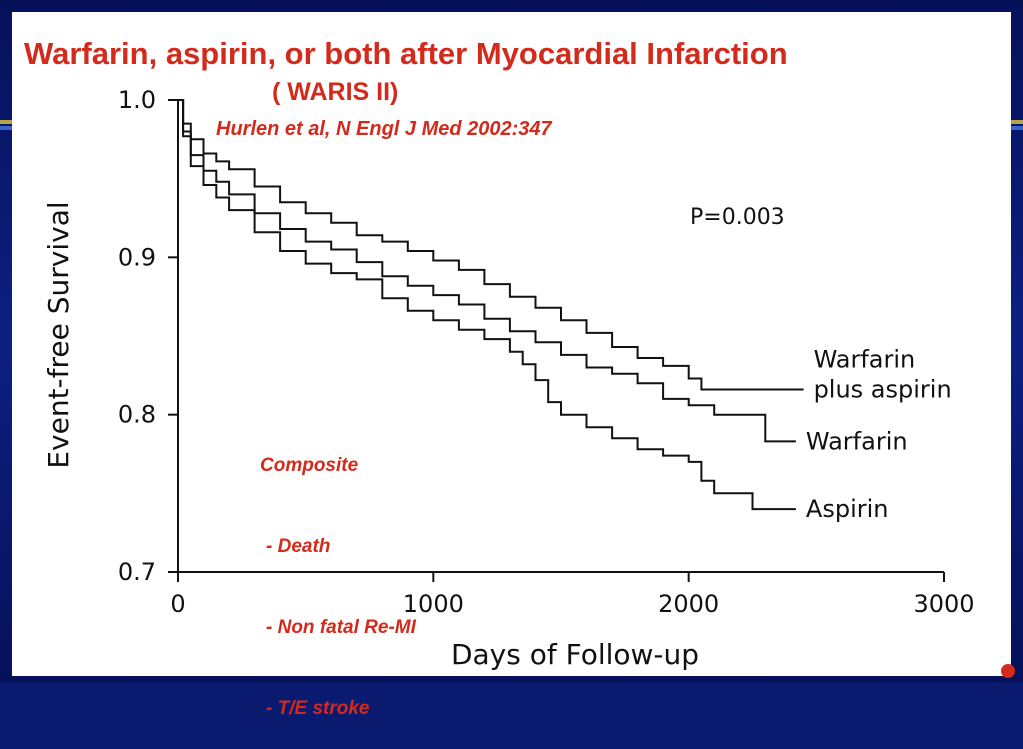 Image resolution: width=1023 pixels, height=749 pixels. I want to click on x-tick-label: 1000, so click(433, 604).